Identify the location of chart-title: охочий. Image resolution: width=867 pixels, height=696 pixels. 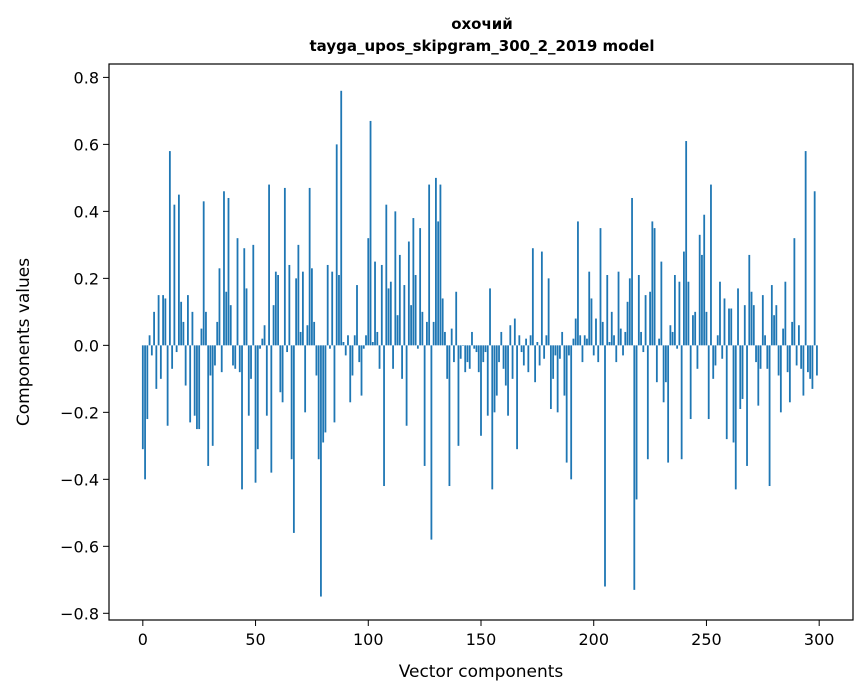
(482, 24).